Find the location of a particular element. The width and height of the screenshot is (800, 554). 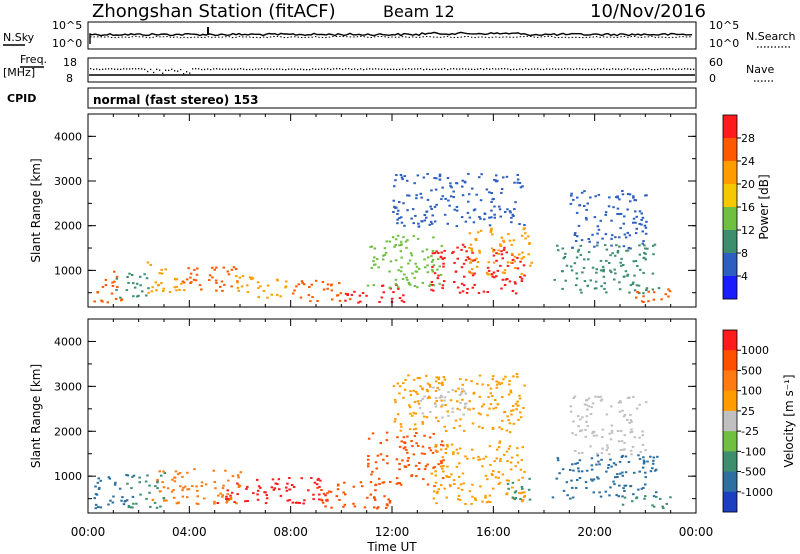

y-tick-label: 4000 is located at coordinates (68, 341).